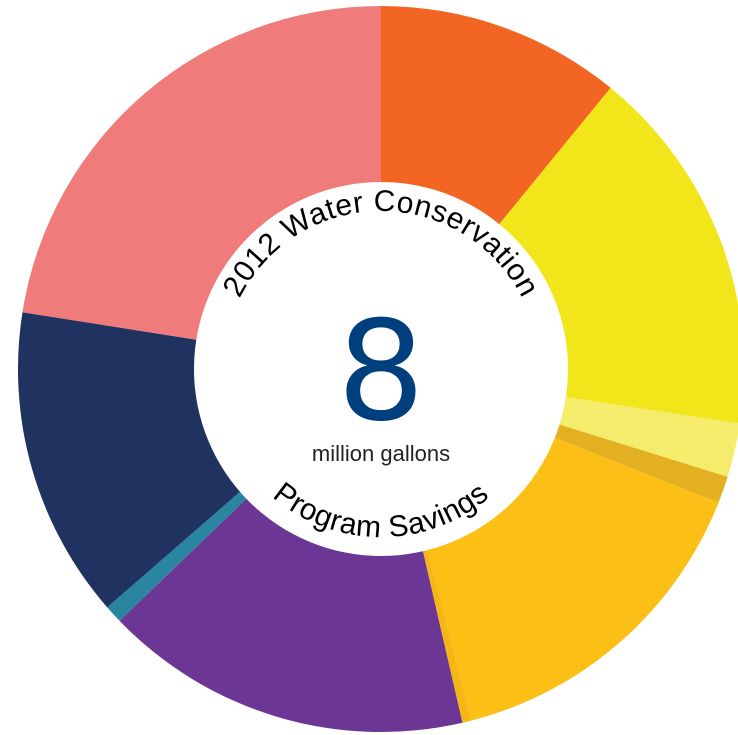 This screenshot has width=738, height=735. What do you see at coordinates (381, 371) in the screenshot?
I see `center-value: 8` at bounding box center [381, 371].